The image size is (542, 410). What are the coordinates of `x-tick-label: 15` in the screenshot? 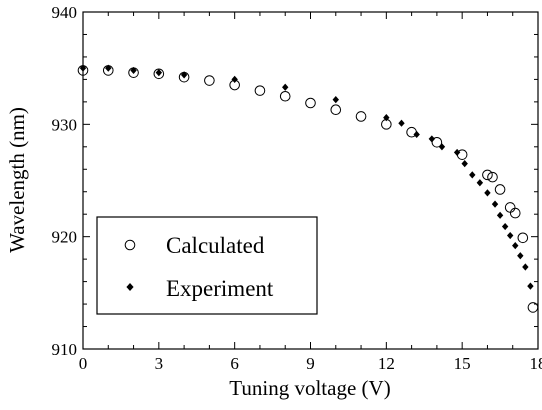 It's located at (462, 363).